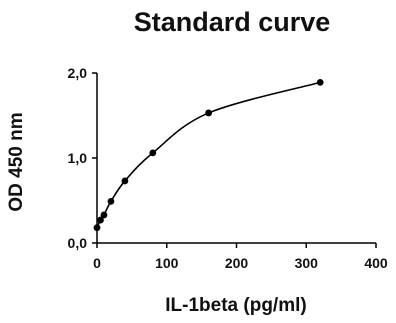  I want to click on y-tick-label: 0,0, so click(78, 243).